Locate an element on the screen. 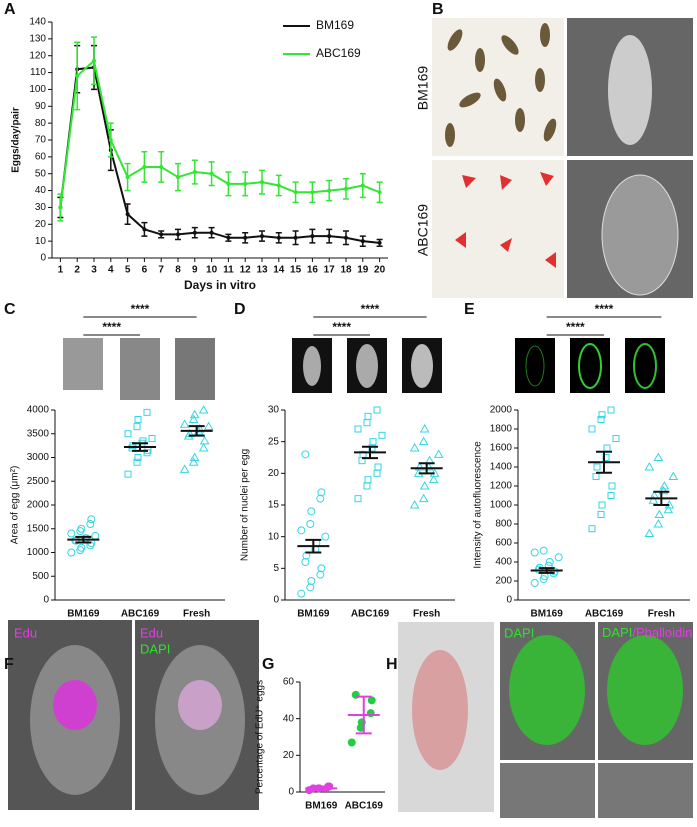  series-line is located at coordinates (219, 155).